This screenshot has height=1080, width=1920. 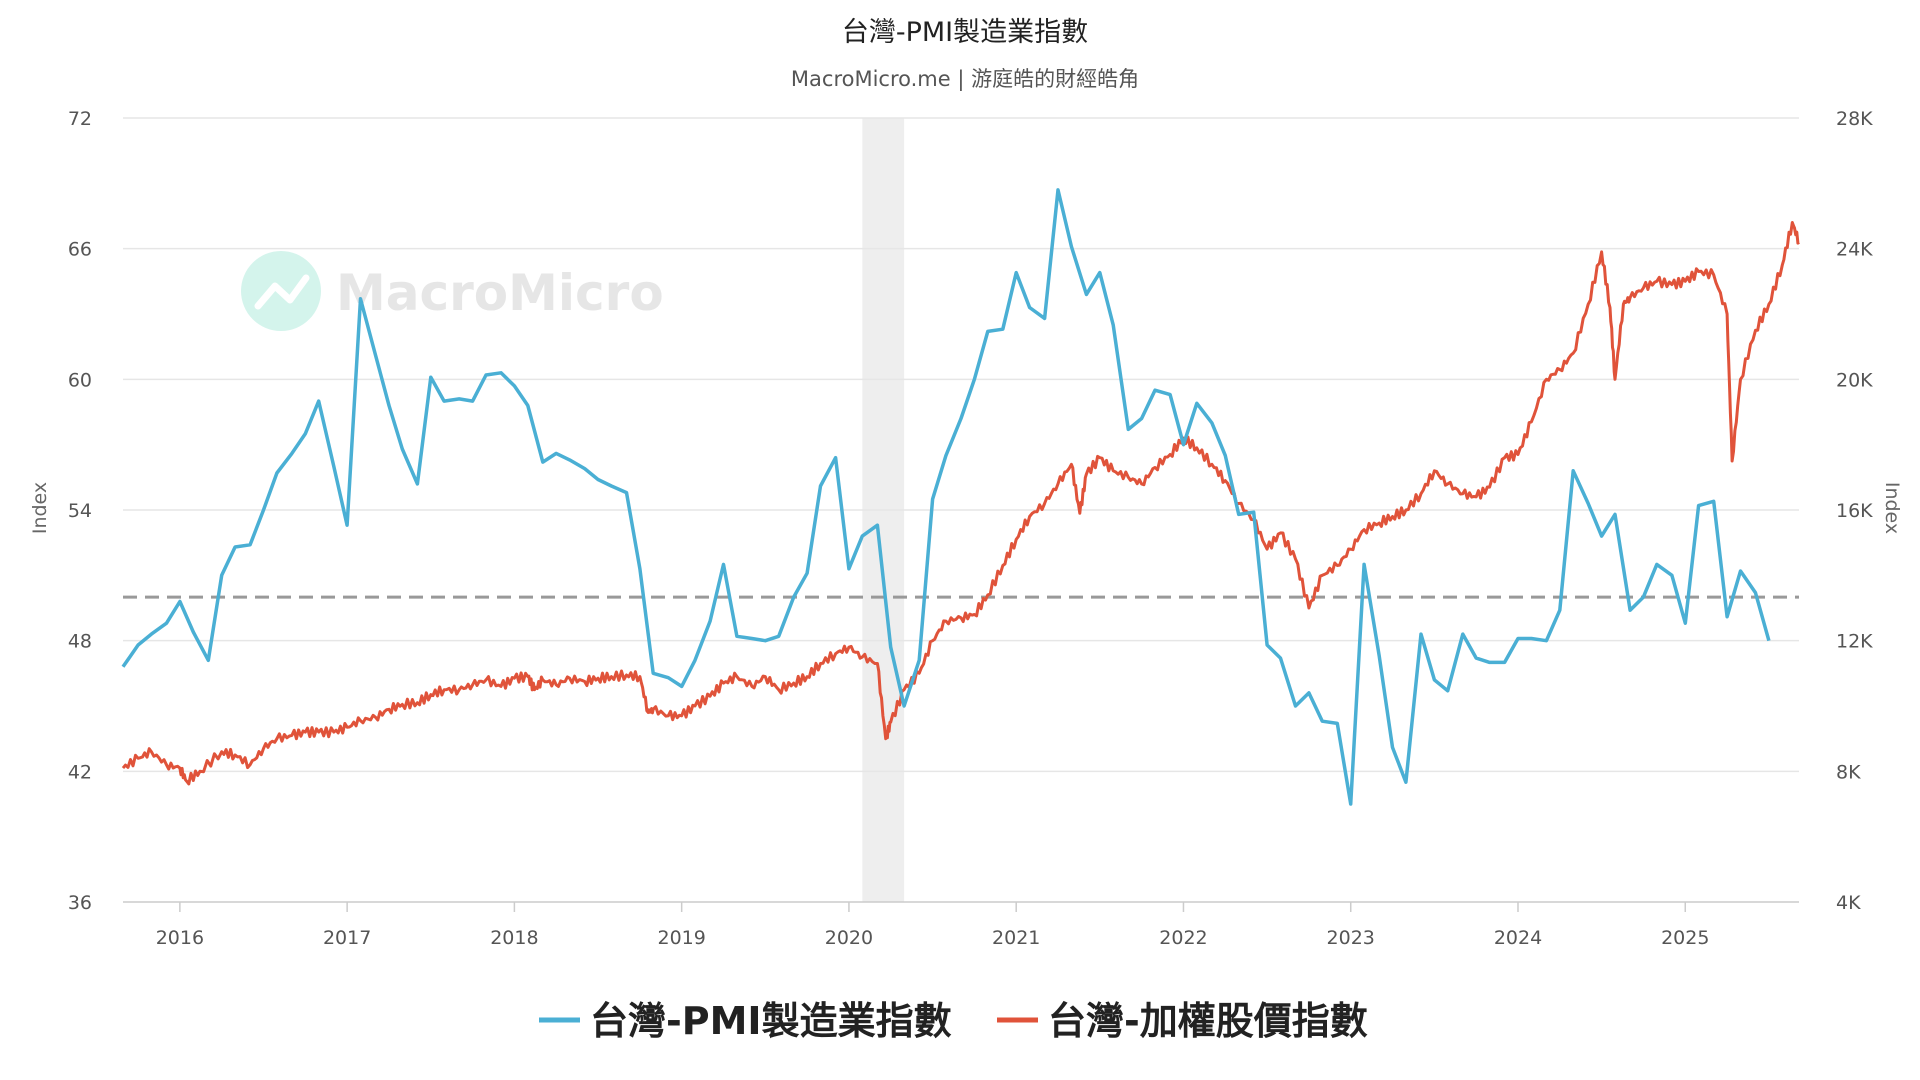 What do you see at coordinates (1848, 903) in the screenshot?
I see `y-right-tick-label: 4K` at bounding box center [1848, 903].